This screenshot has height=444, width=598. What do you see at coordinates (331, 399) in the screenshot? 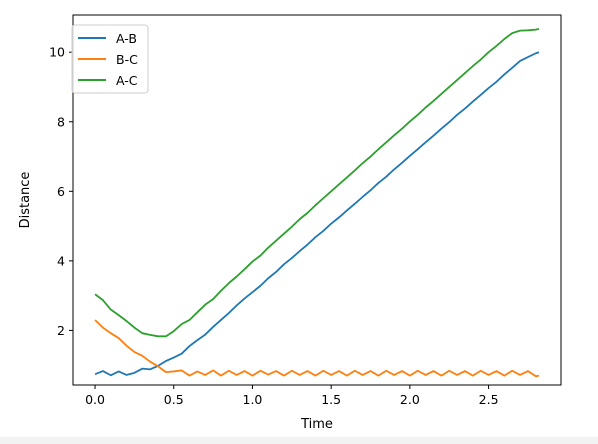
I see `x-tick-label: 1.5` at bounding box center [331, 399].